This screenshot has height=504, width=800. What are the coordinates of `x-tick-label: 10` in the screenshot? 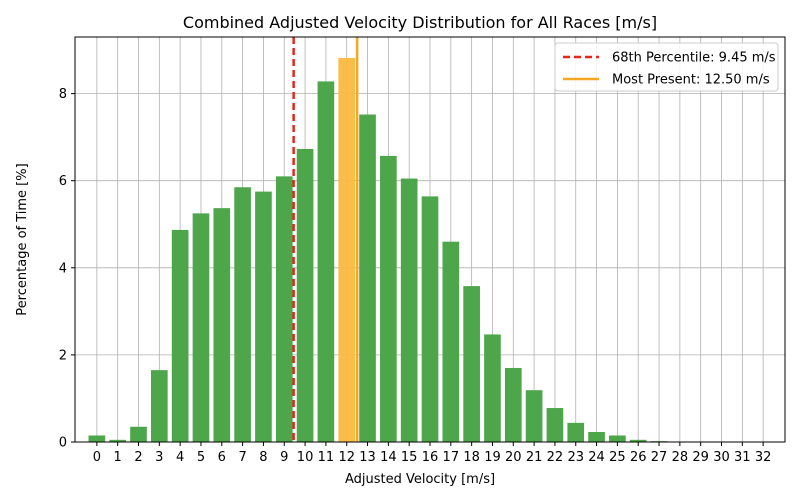 It's located at (305, 457).